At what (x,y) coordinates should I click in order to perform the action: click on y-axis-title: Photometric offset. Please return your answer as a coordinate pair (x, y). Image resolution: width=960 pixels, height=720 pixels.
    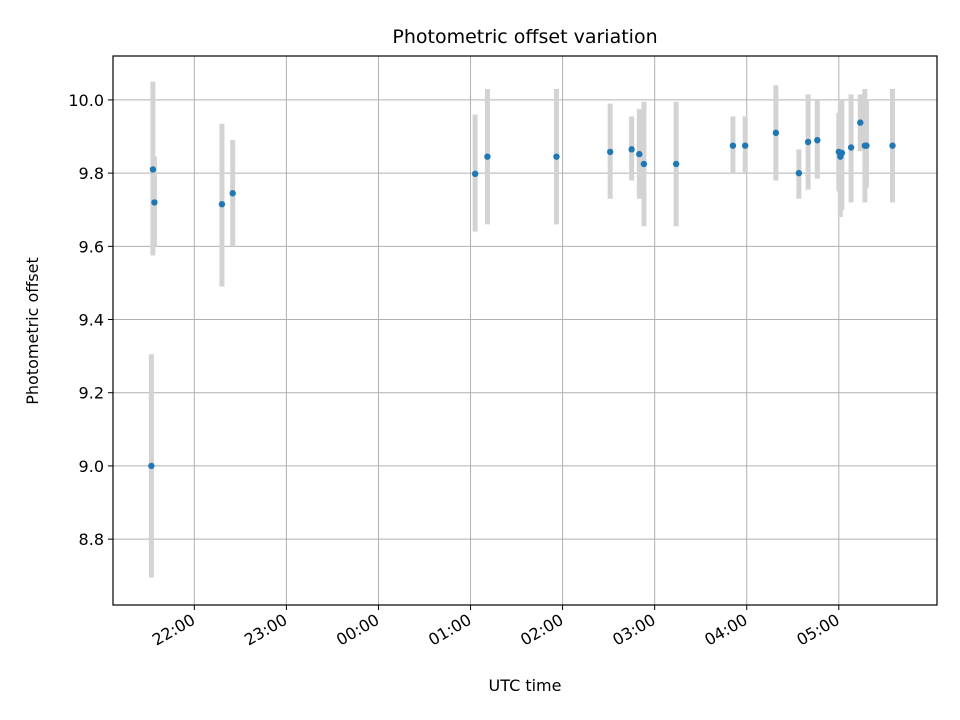
    Looking at the image, I should click on (32, 331).